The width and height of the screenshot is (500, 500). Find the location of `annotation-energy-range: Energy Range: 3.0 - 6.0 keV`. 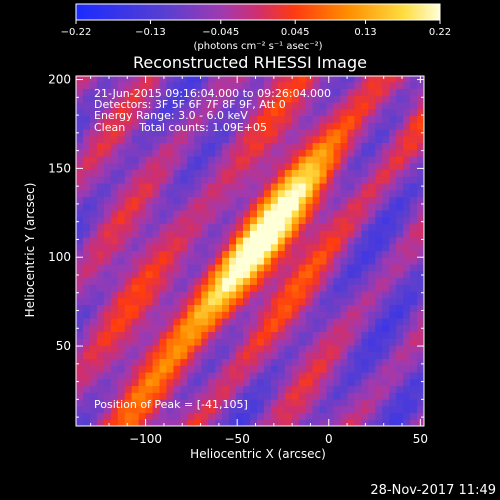

annotation-energy-range: Energy Range: 3.0 - 6.0 keV is located at coordinates (171, 115).